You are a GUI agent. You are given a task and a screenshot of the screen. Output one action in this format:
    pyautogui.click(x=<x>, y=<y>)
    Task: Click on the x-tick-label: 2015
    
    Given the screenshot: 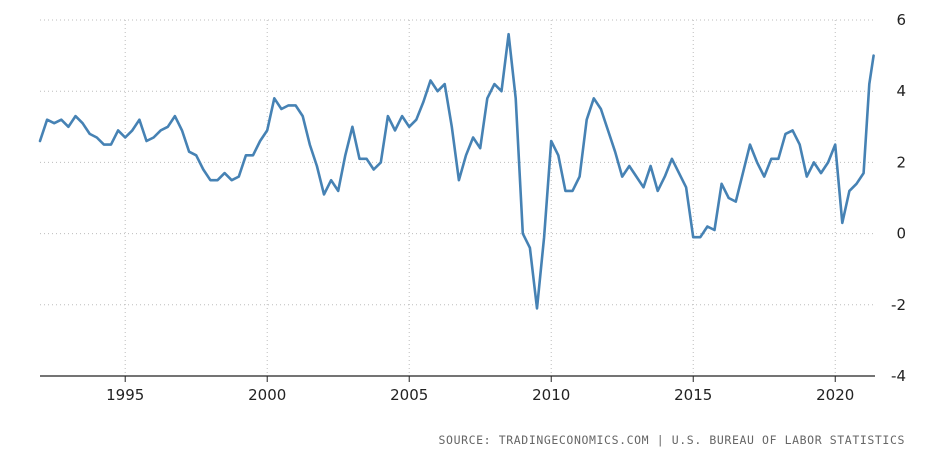 What is the action you would take?
    pyautogui.click(x=693, y=395)
    